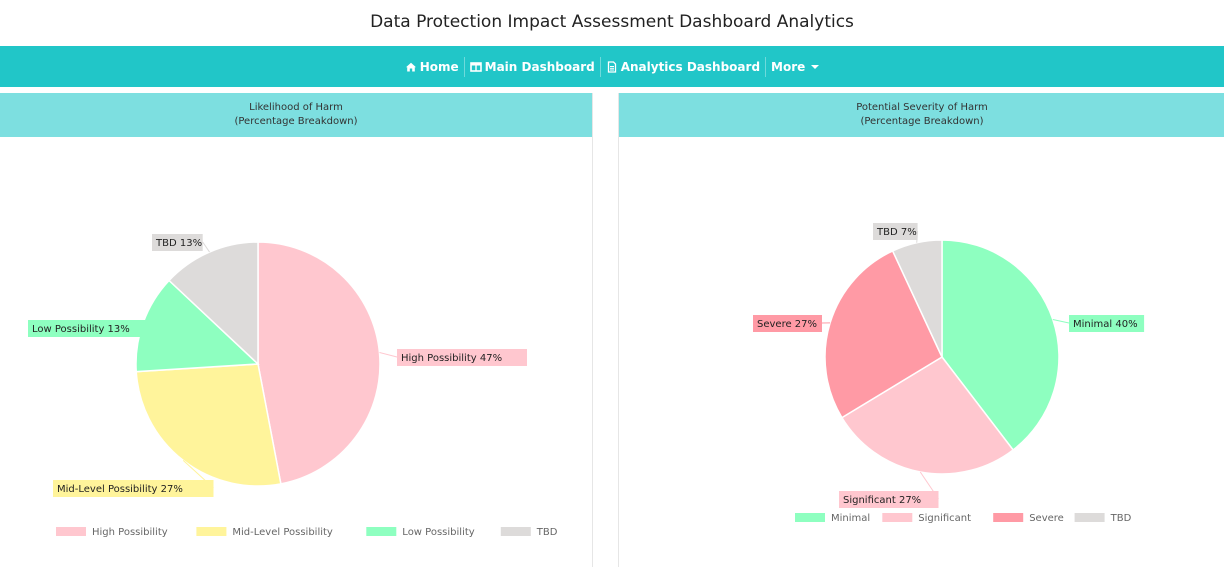 The height and width of the screenshot is (567, 1224). I want to click on legend-label-minimal: Minimal, so click(850, 518).